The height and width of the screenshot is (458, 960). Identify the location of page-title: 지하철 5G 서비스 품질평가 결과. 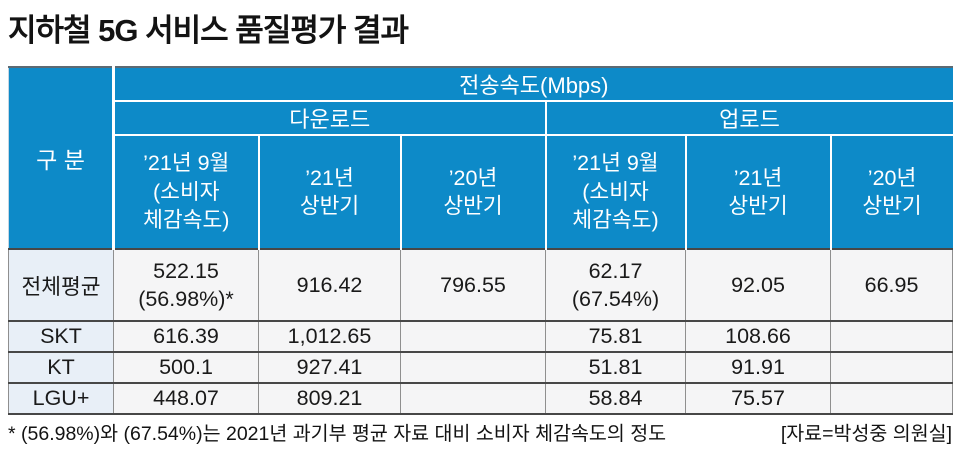
(208, 30).